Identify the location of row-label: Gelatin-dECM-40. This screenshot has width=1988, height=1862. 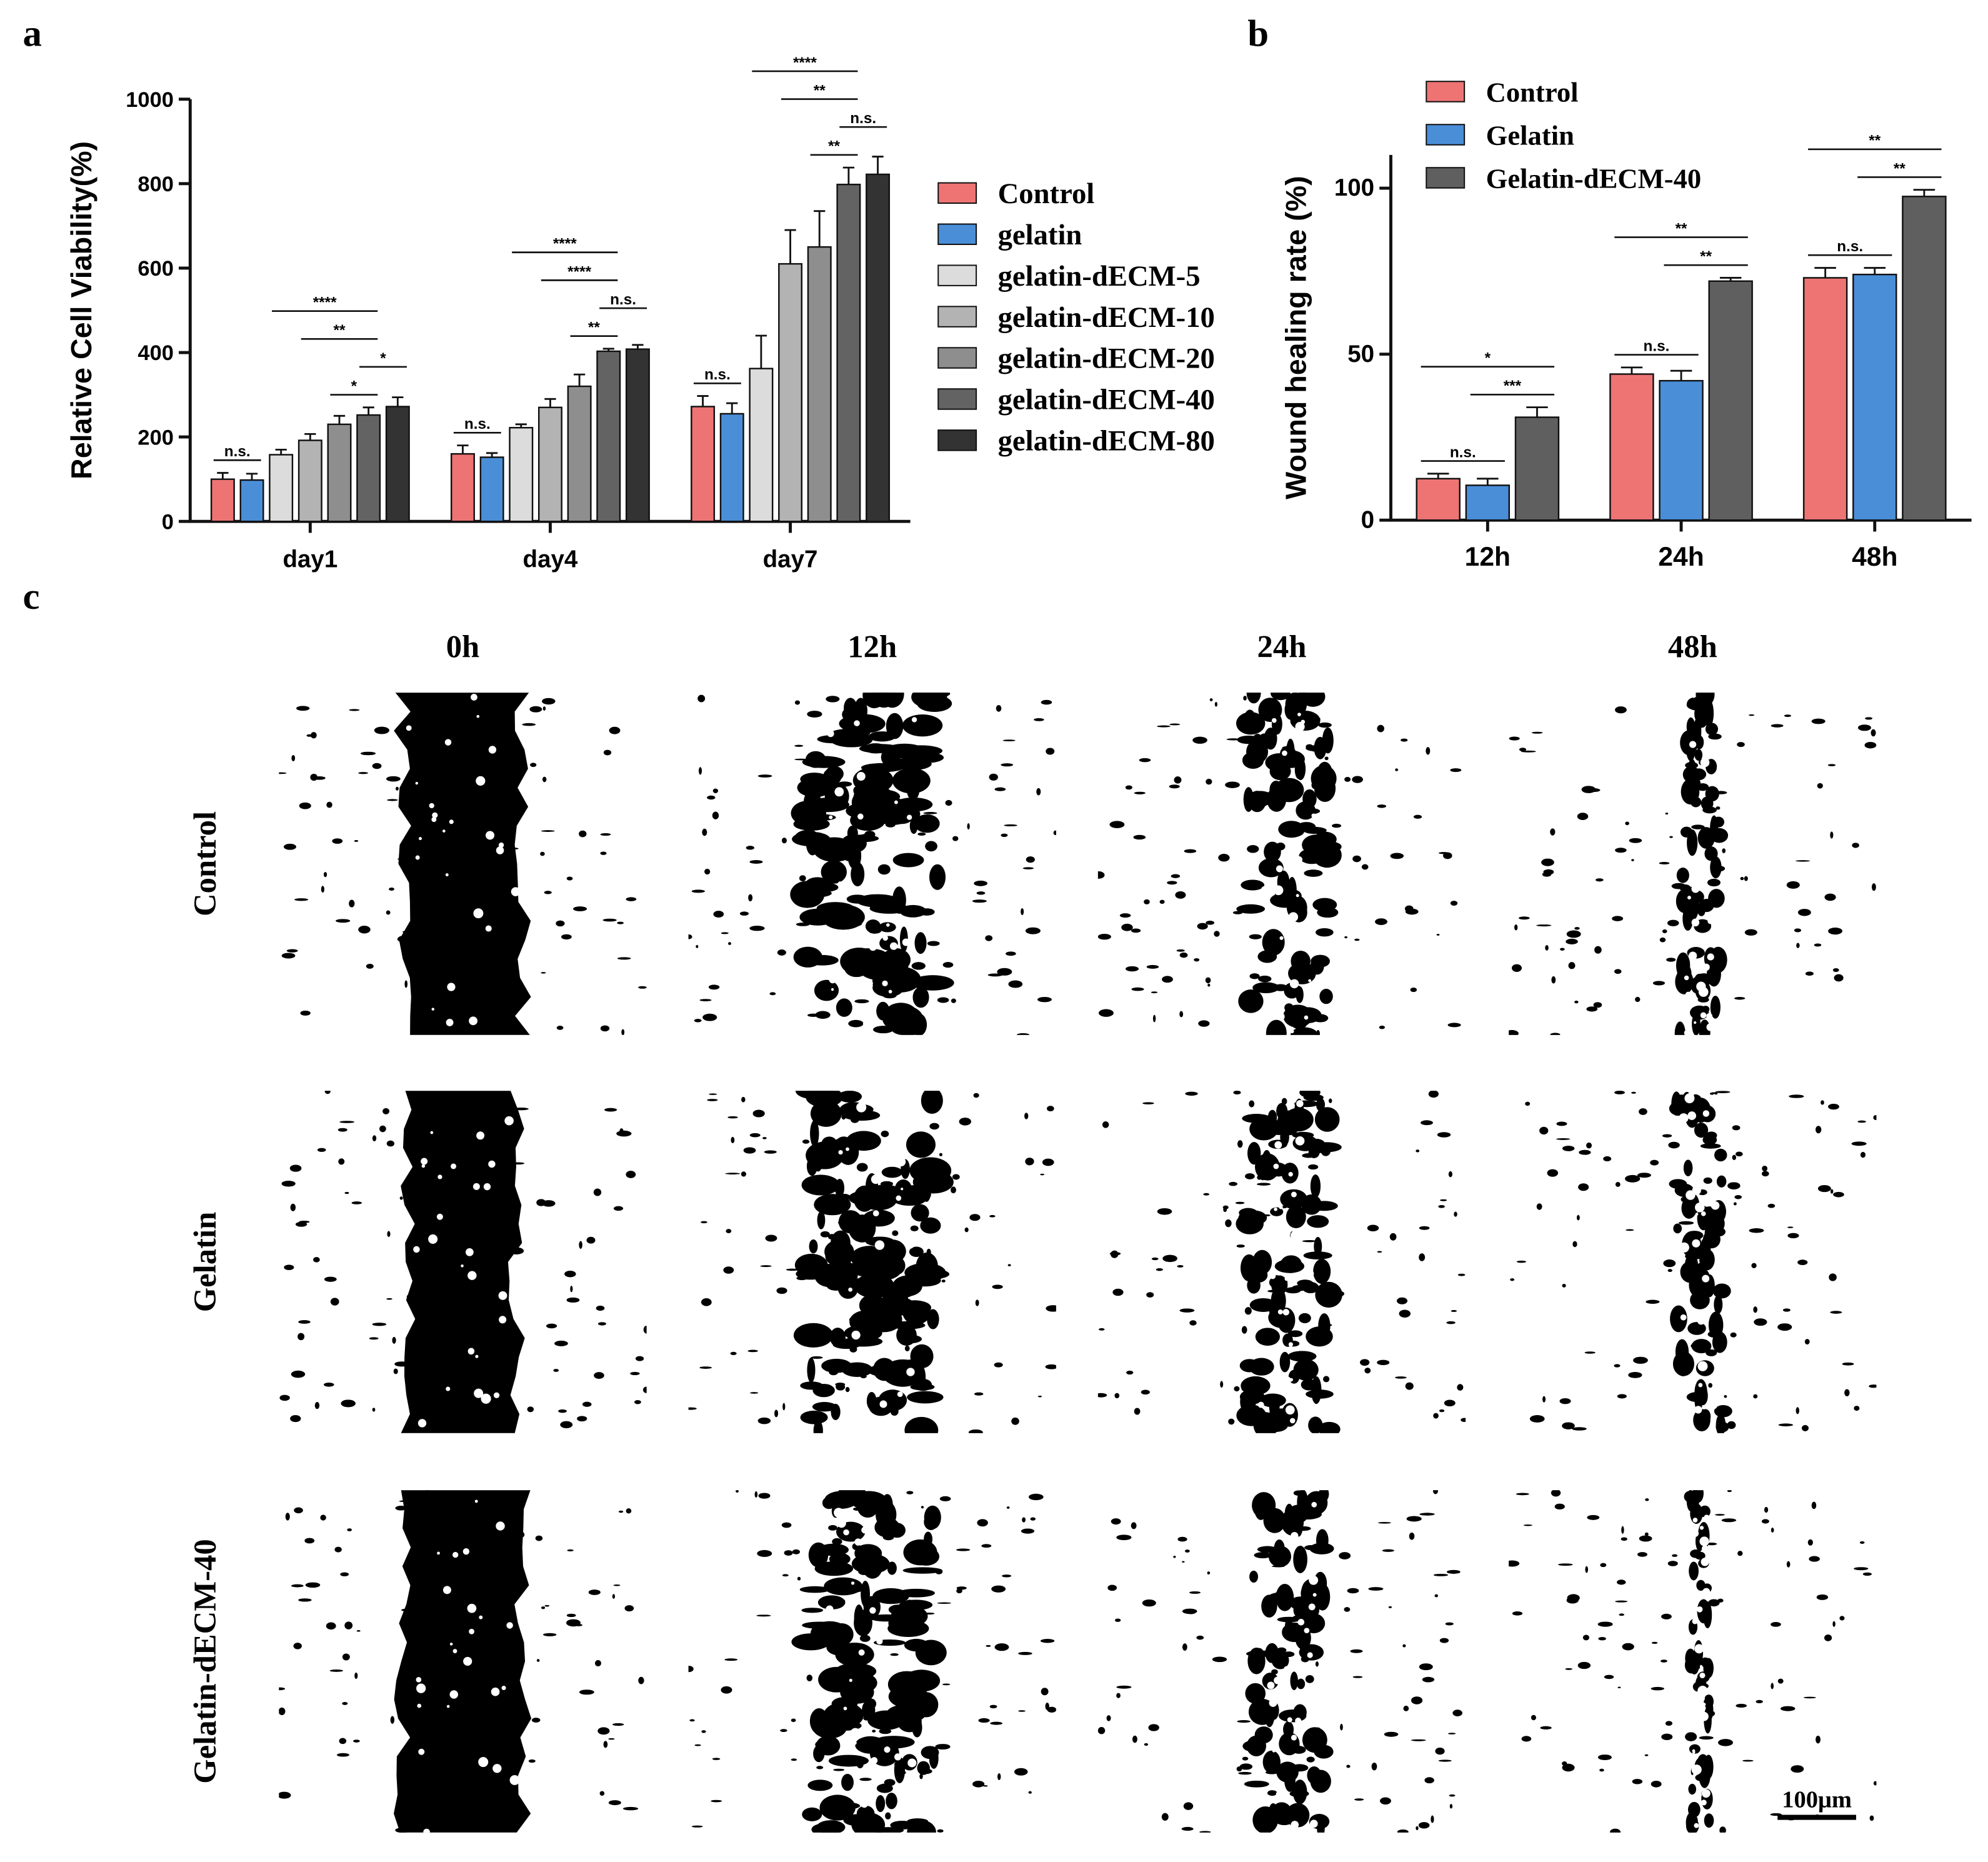
(205, 1661).